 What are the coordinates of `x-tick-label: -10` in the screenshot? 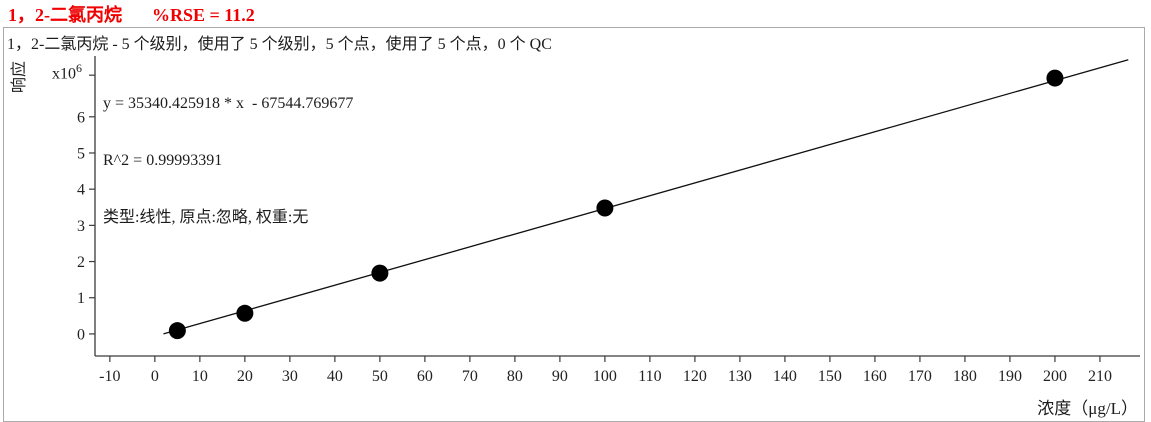 It's located at (109, 376).